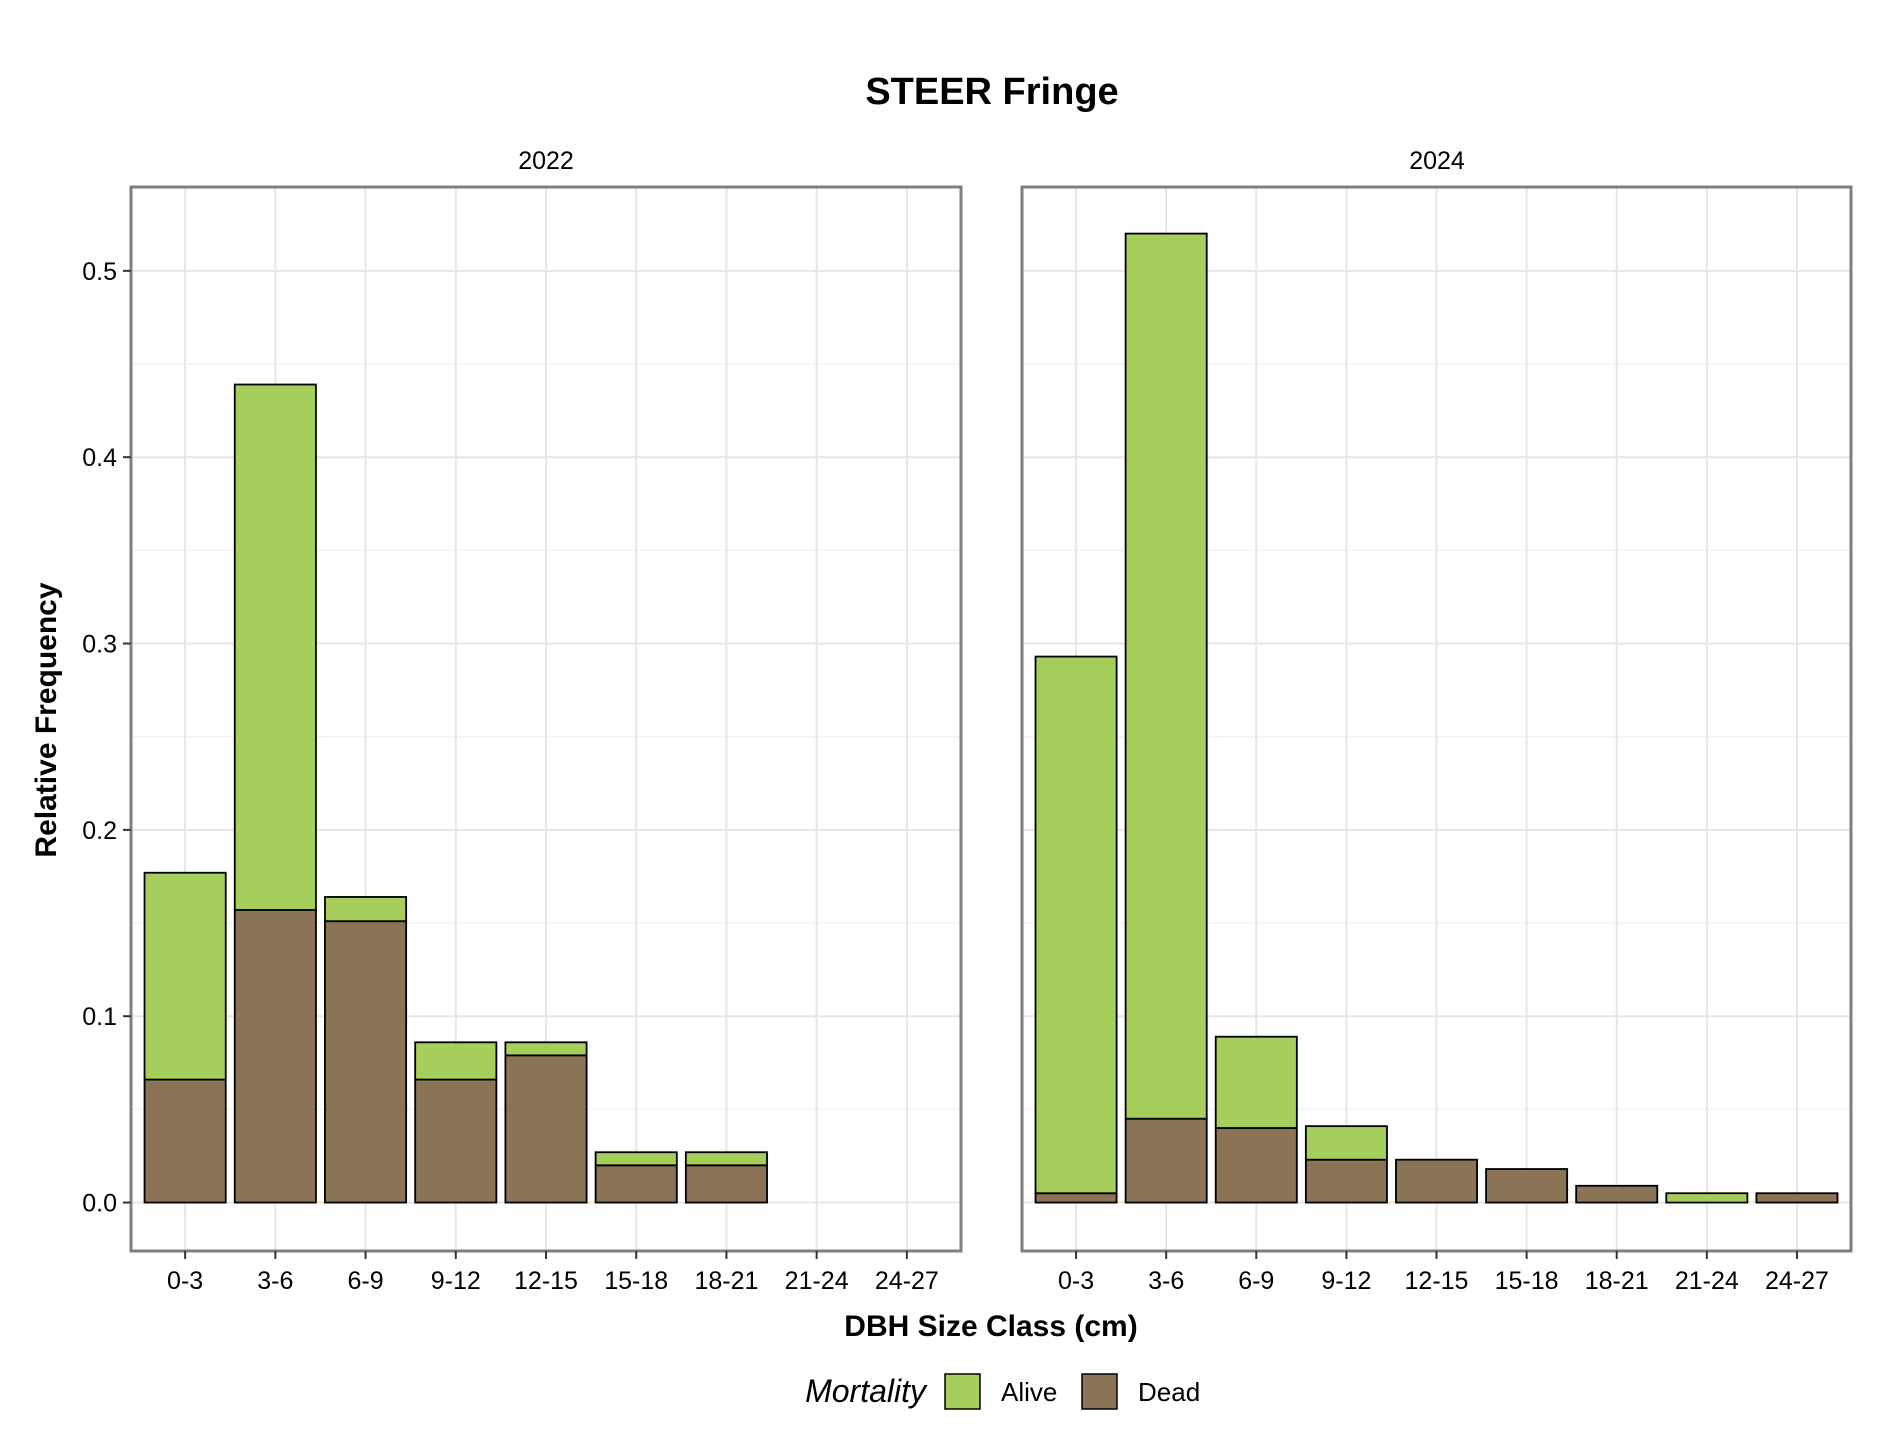 This screenshot has width=1881, height=1440. What do you see at coordinates (1099, 1391) in the screenshot?
I see `legend-swatch-dead` at bounding box center [1099, 1391].